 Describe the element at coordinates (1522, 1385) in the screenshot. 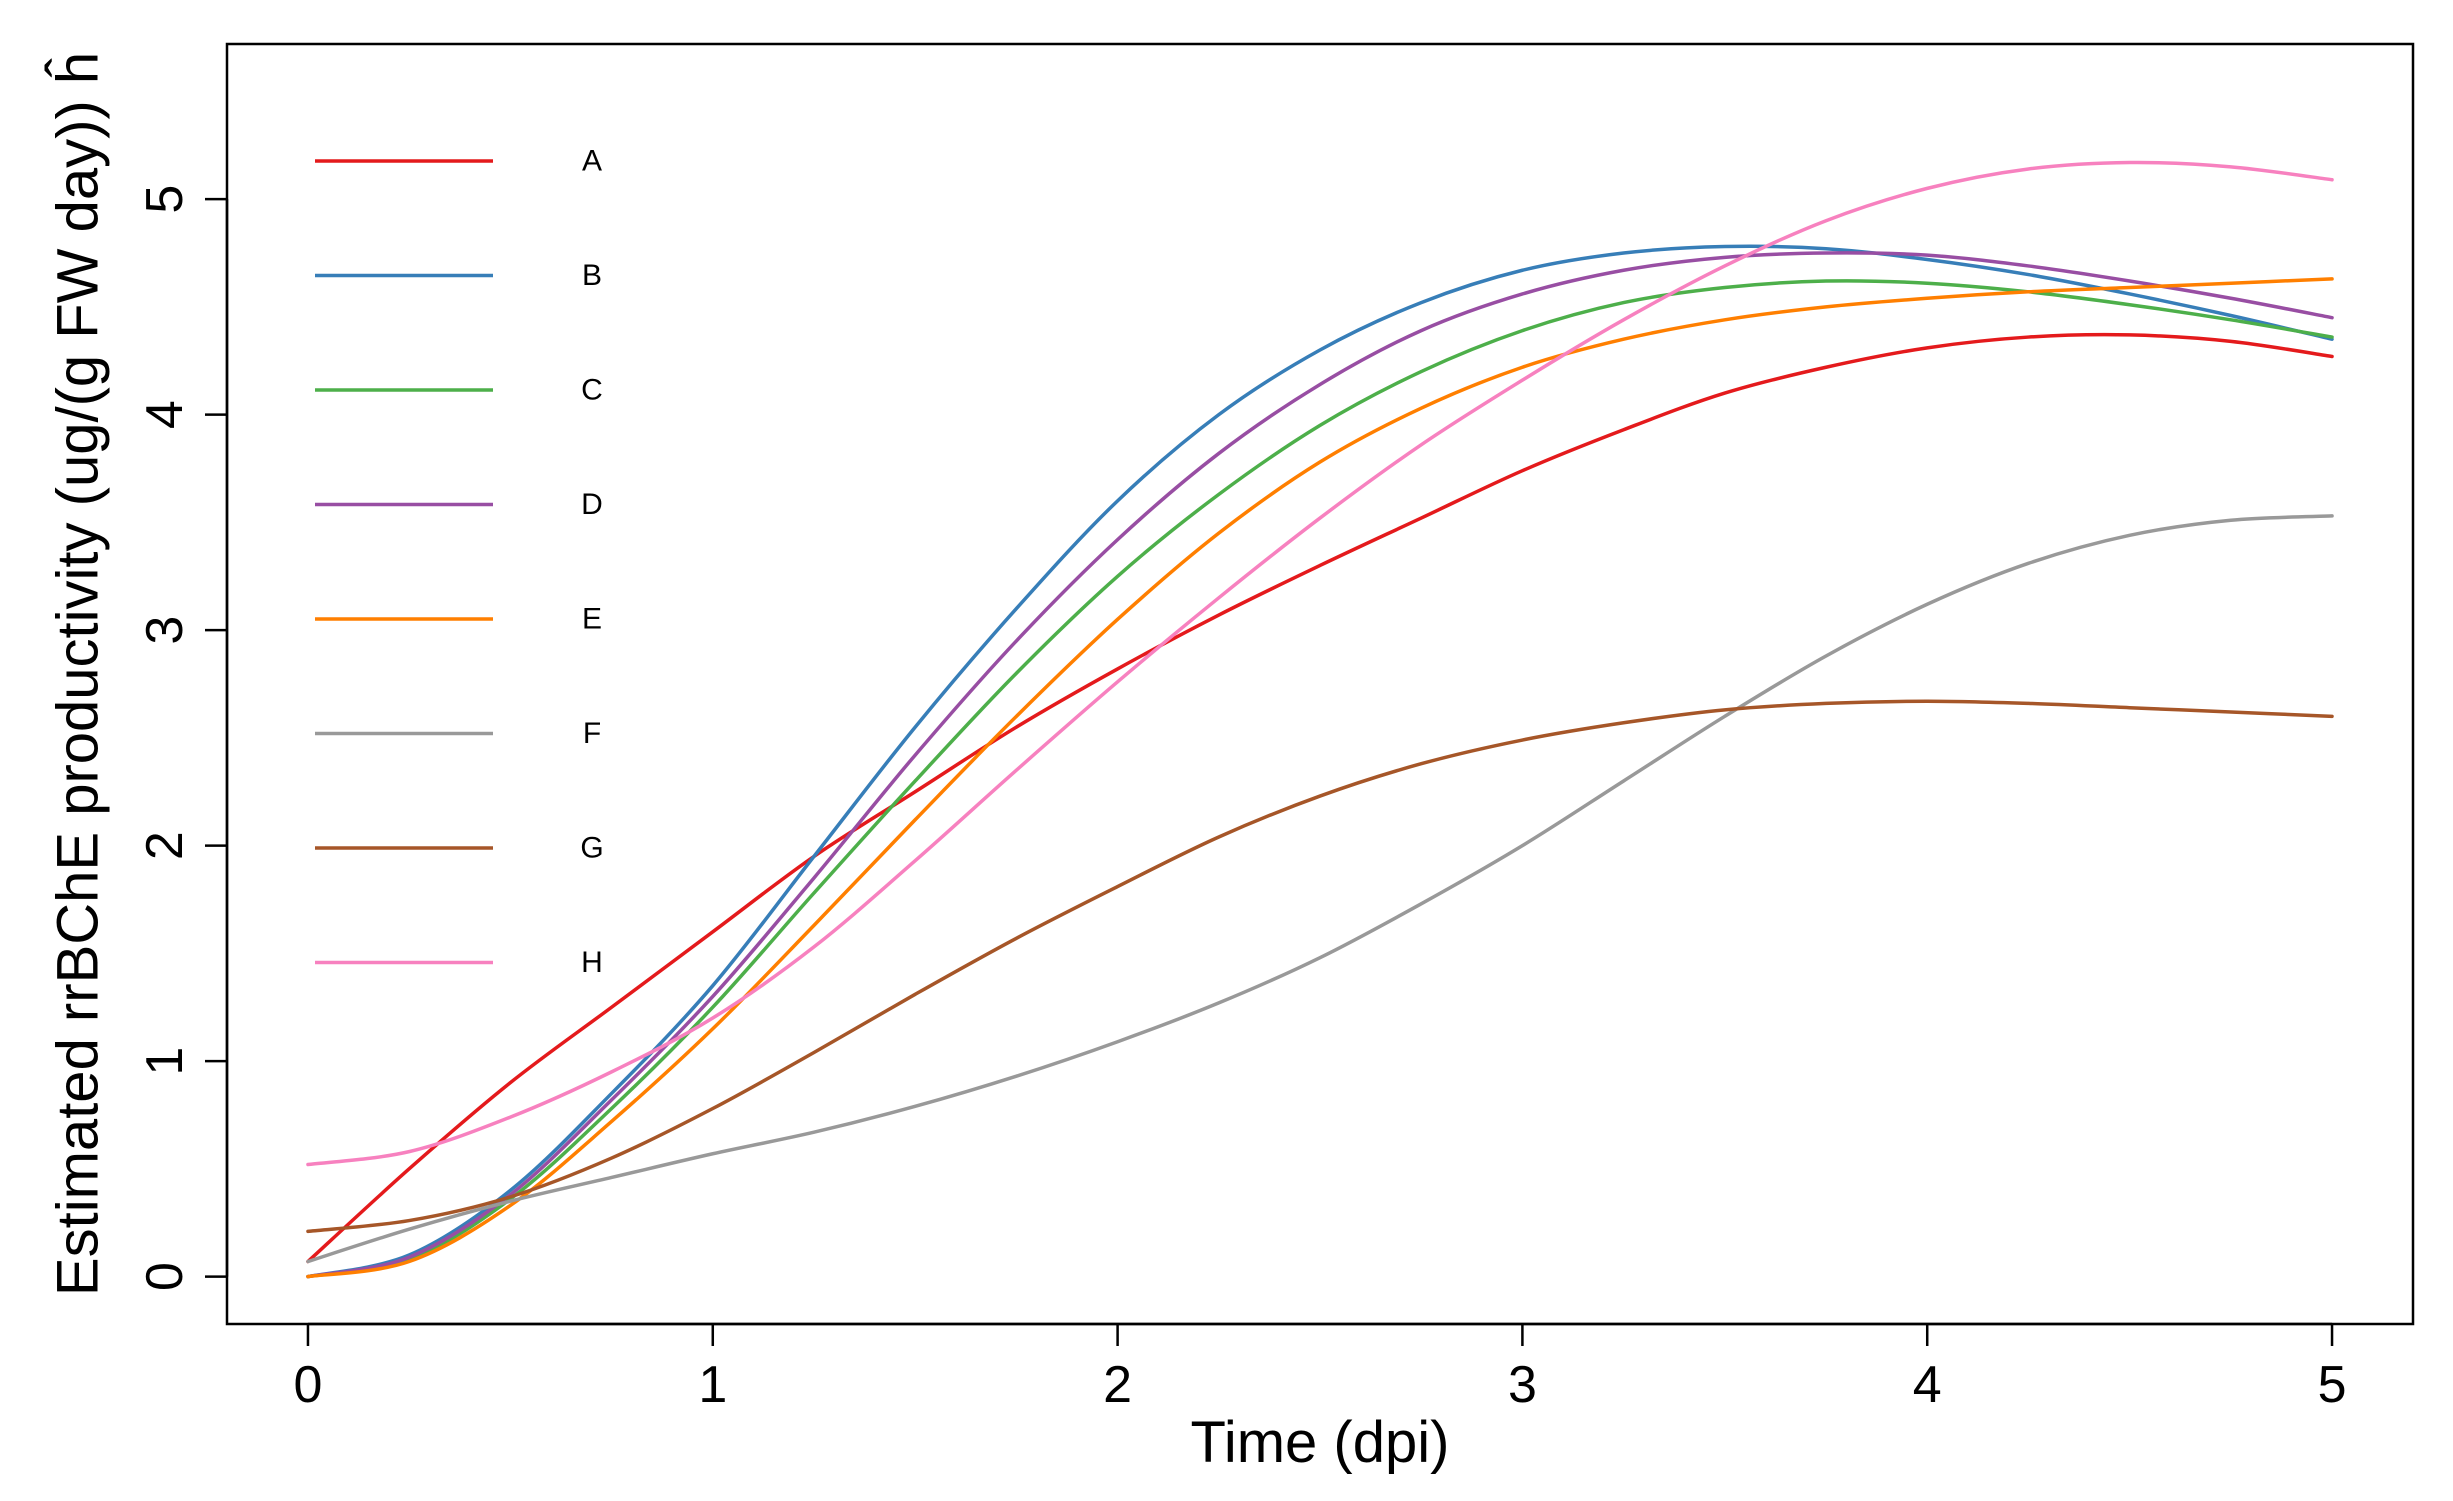

I see `x-tick-label: 3` at that location.